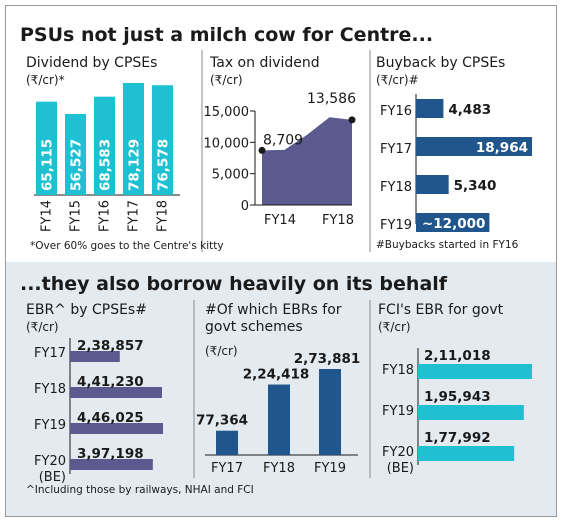 The width and height of the screenshot is (564, 524). Describe the element at coordinates (245, 206) in the screenshot. I see `tax-y-tick-label: 0` at that location.